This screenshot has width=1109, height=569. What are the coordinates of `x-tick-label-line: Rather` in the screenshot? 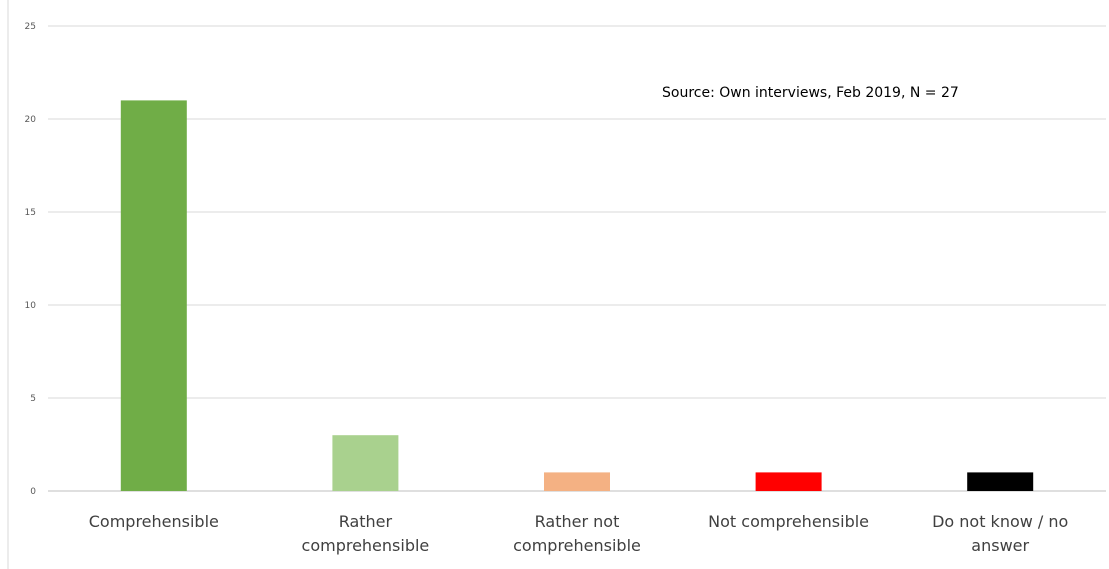 It's located at (366, 521).